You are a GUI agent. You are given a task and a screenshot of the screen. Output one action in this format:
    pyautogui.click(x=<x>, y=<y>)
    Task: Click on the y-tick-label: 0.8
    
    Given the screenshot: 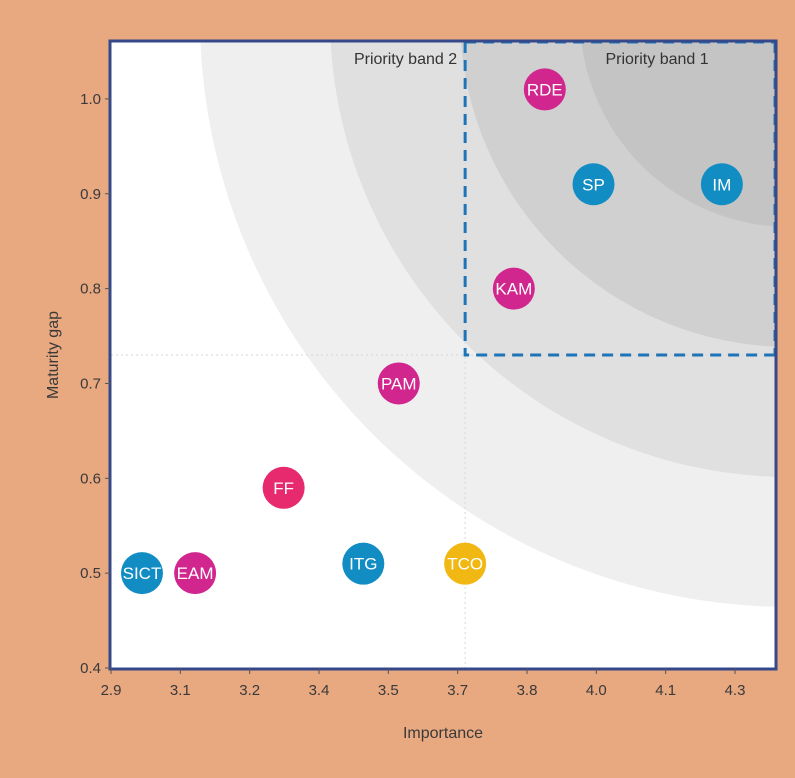 What is the action you would take?
    pyautogui.click(x=90, y=289)
    